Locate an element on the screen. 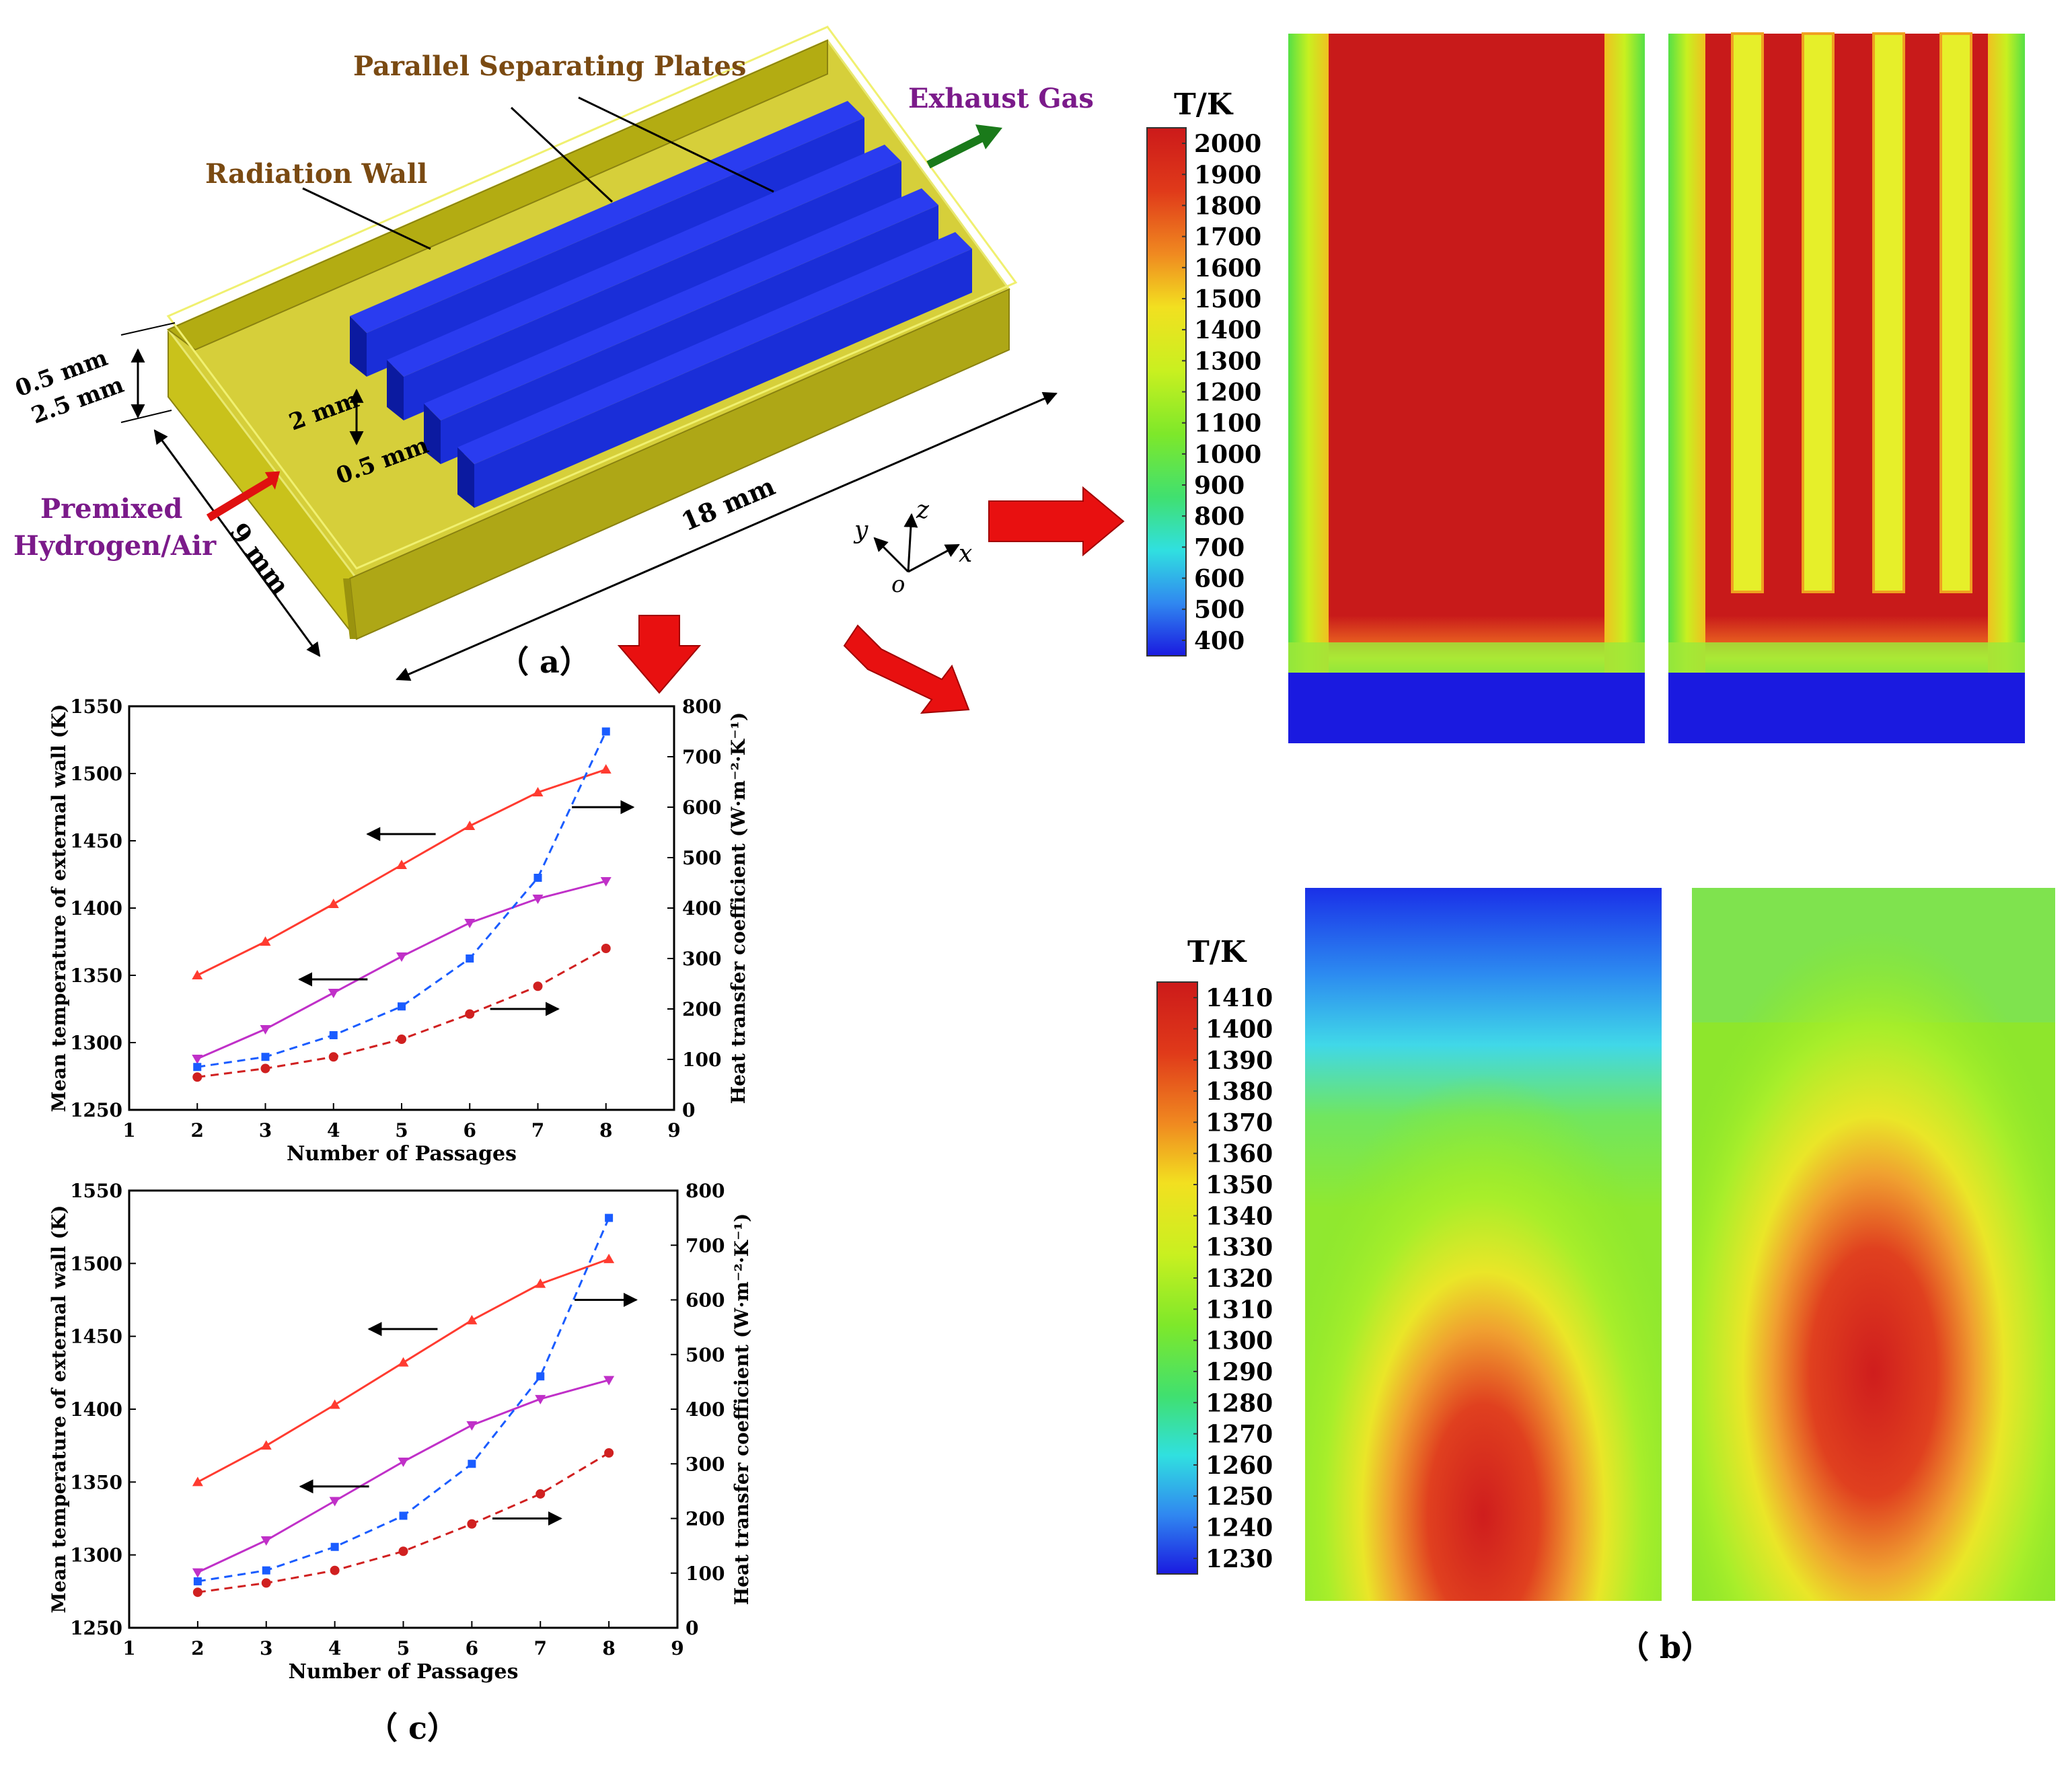 This screenshot has height=1765, width=2072. plot-frame is located at coordinates (401, 908).